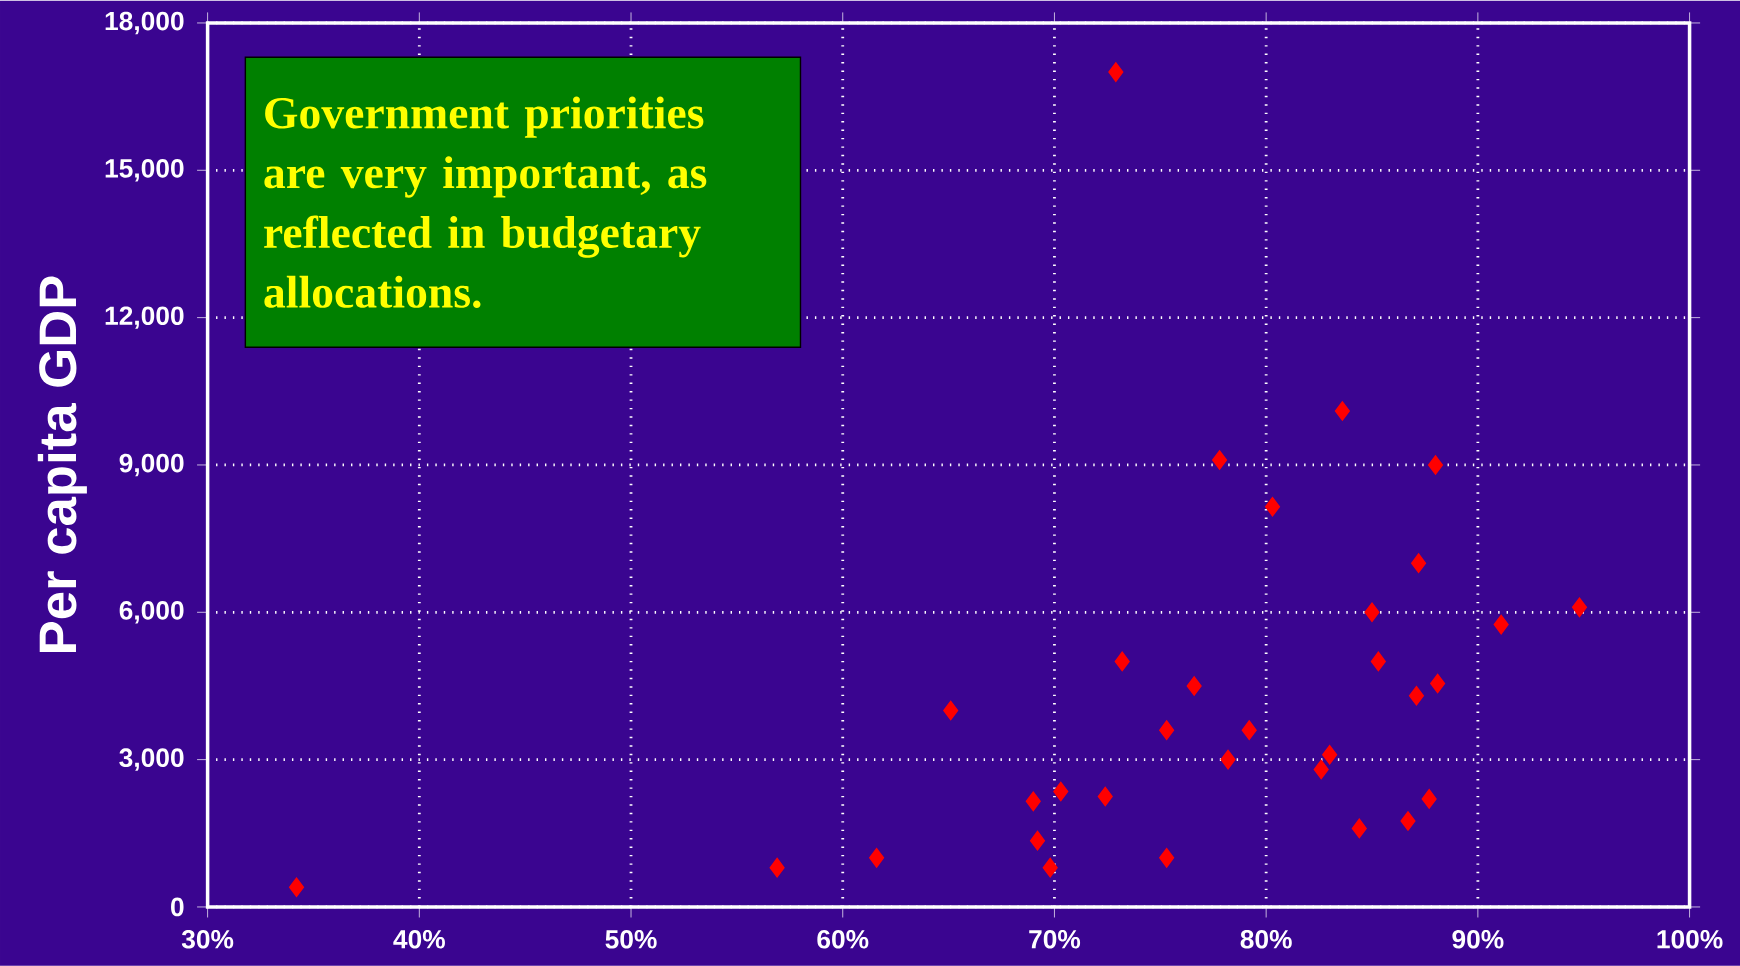  I want to click on x-tick-label: 50%, so click(631, 939).